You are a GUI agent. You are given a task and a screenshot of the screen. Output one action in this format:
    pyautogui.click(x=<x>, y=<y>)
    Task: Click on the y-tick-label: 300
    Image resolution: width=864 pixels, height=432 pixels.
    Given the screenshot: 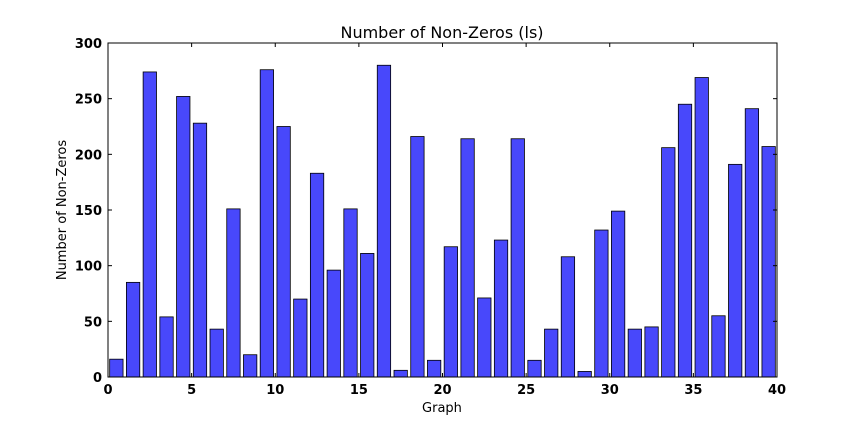 What is the action you would take?
    pyautogui.click(x=88, y=44)
    